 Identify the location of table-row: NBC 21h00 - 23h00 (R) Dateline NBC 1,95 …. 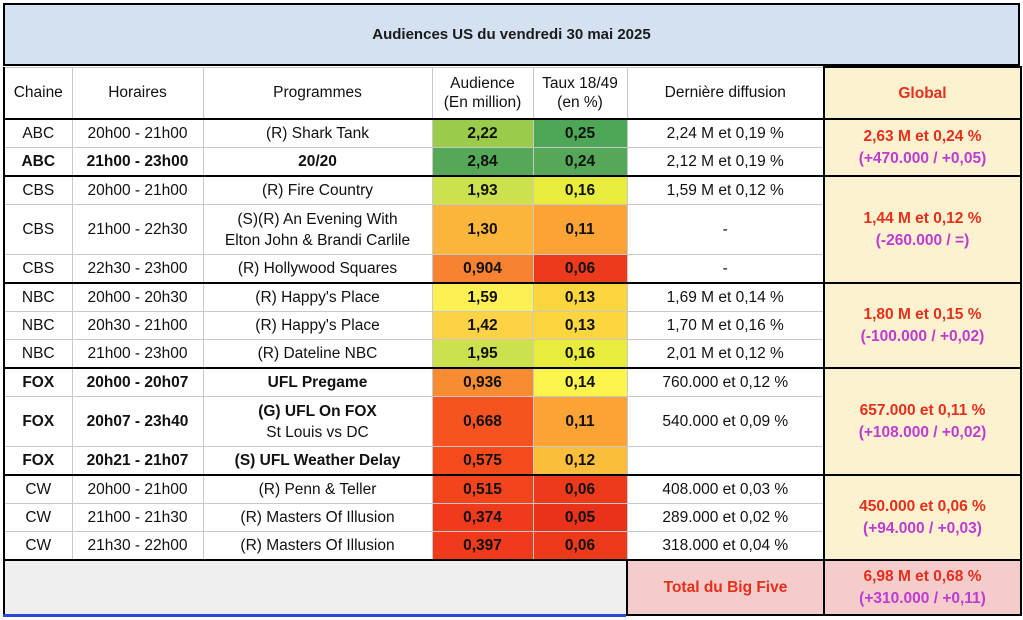
(512, 354).